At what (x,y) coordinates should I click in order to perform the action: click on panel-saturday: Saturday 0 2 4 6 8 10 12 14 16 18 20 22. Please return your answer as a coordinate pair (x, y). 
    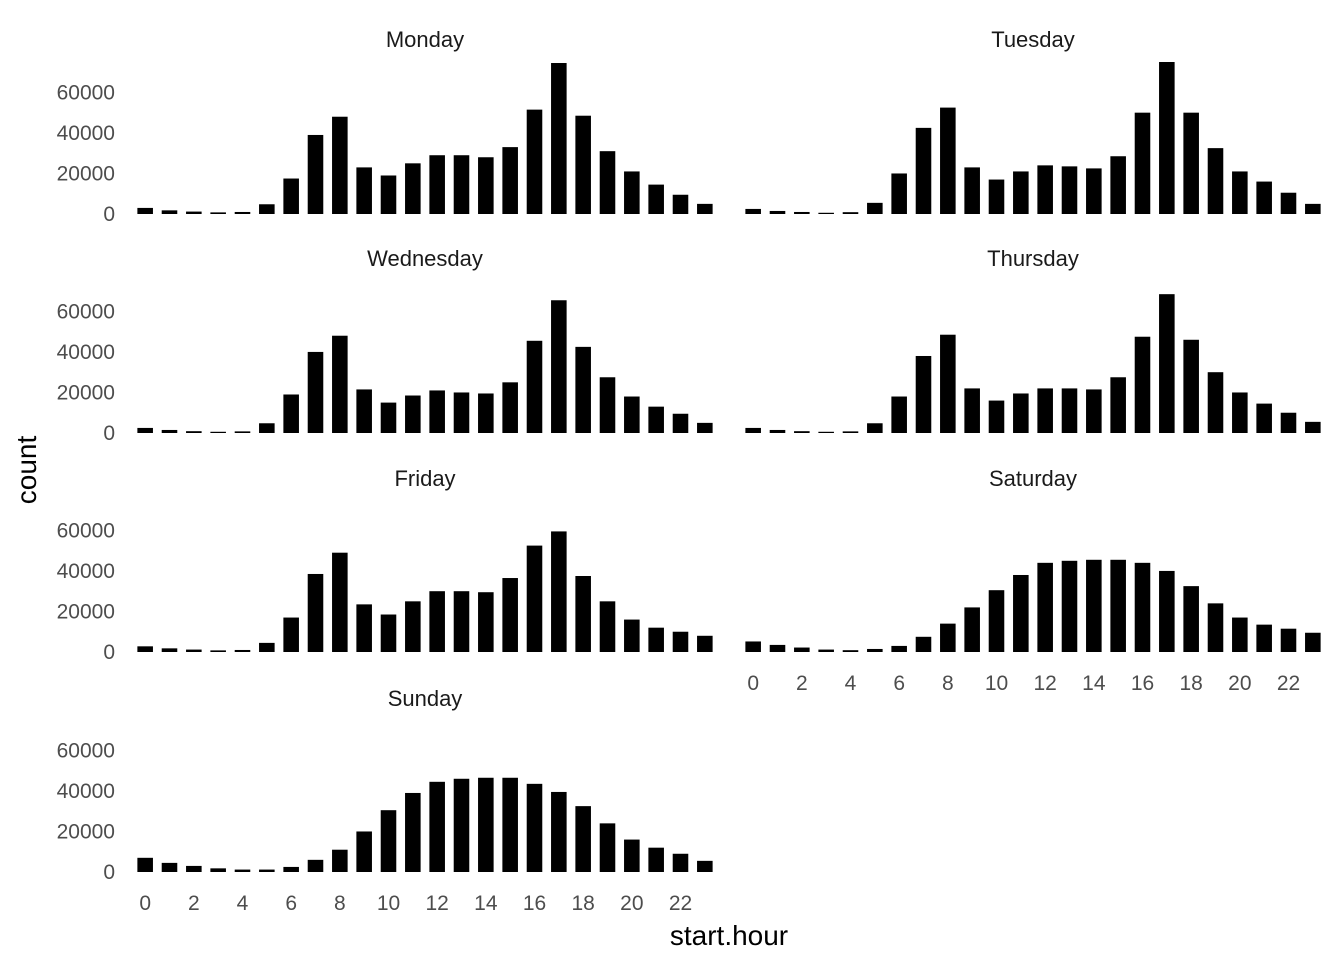
    Looking at the image, I should click on (1033, 580).